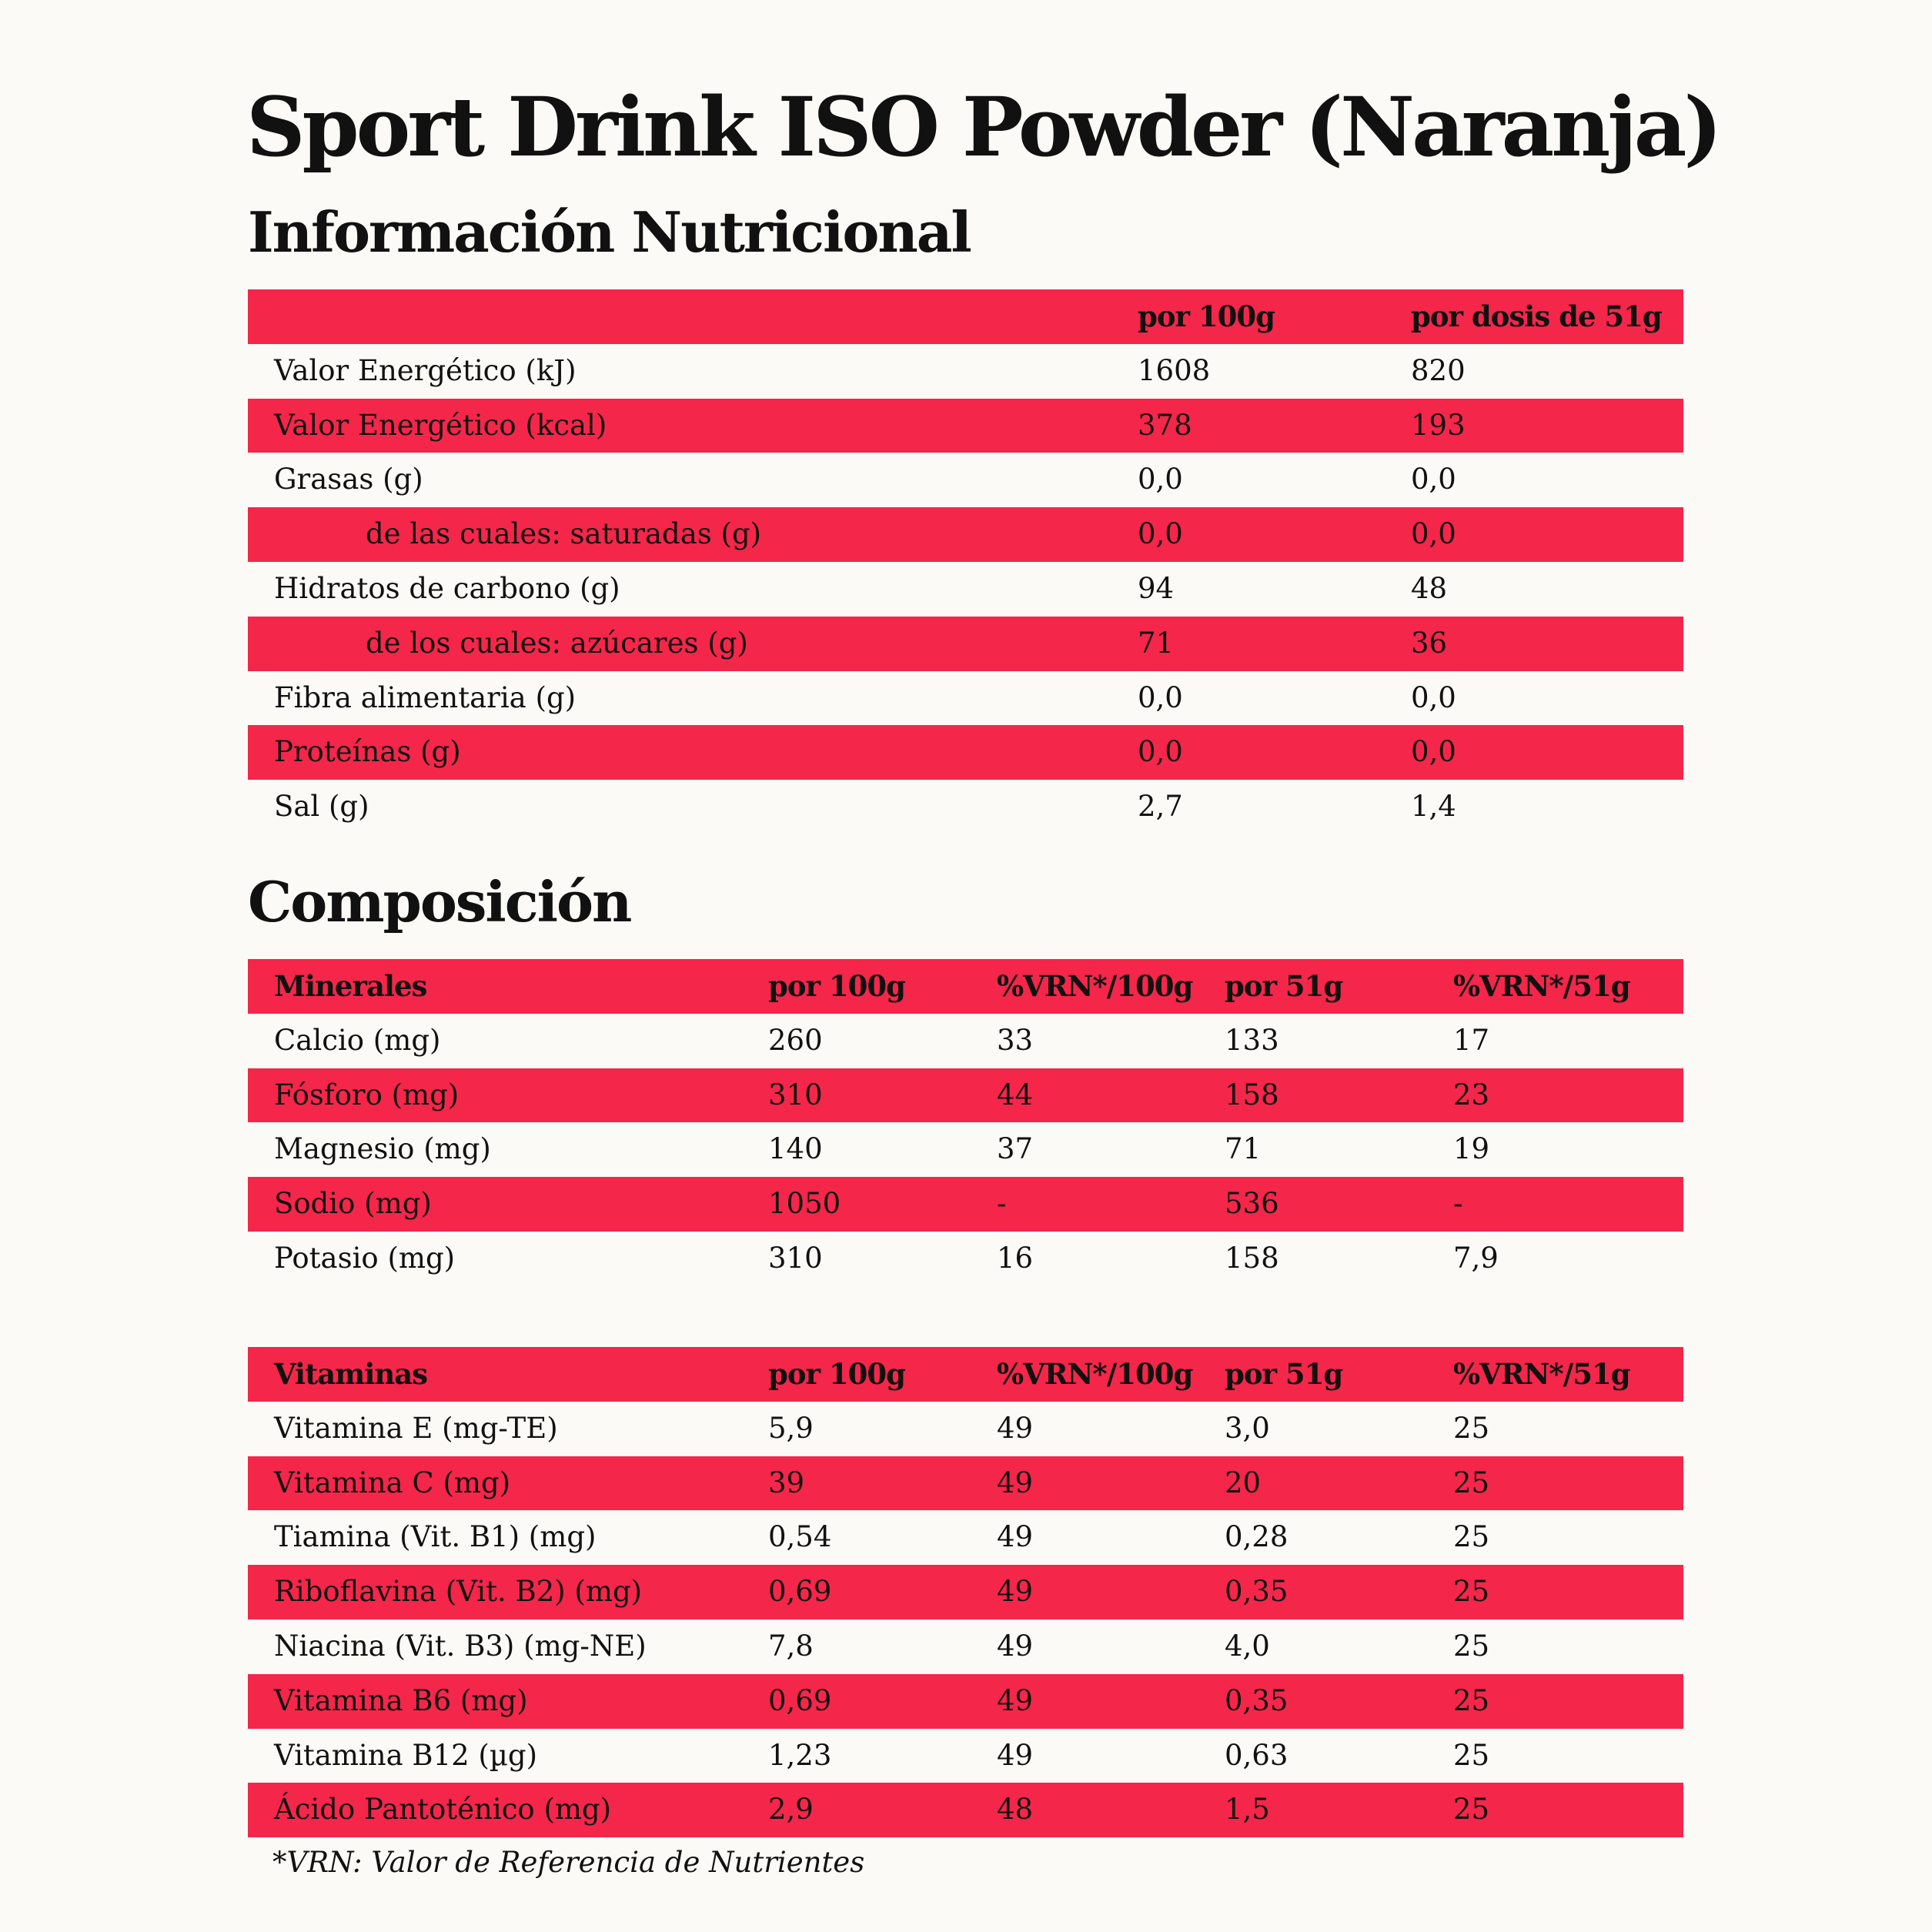  What do you see at coordinates (965, 1259) in the screenshot?
I see `table-row: Potasio (mg) 310 16 158 7,9` at bounding box center [965, 1259].